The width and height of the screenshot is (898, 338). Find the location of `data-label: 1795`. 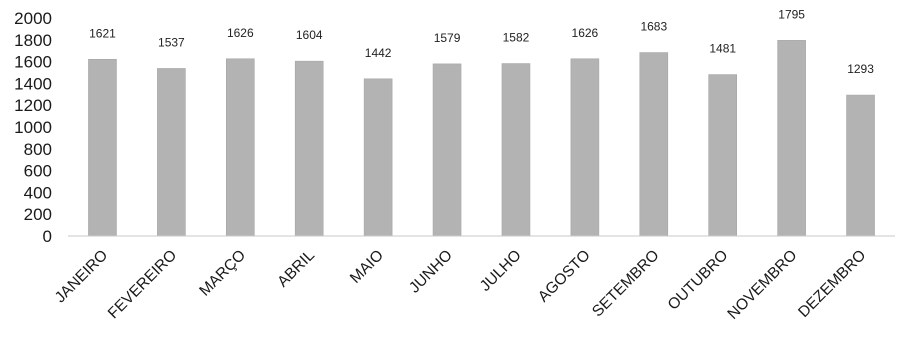

data-label: 1795 is located at coordinates (791, 14).